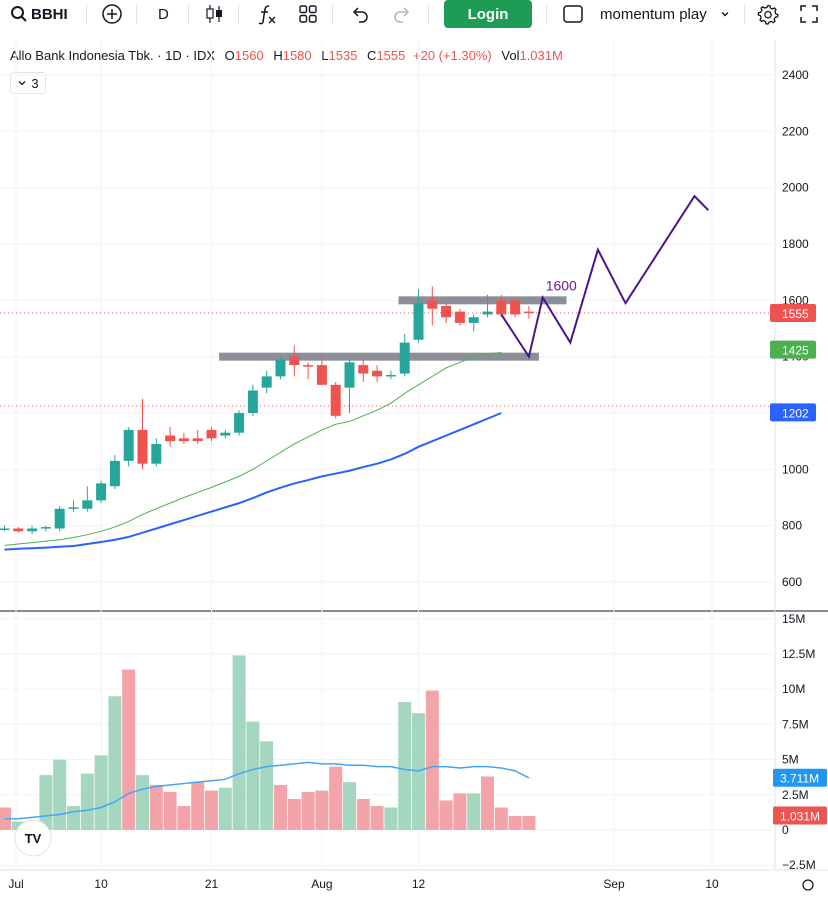  I want to click on volume-tick-label: 5M, so click(790, 760).